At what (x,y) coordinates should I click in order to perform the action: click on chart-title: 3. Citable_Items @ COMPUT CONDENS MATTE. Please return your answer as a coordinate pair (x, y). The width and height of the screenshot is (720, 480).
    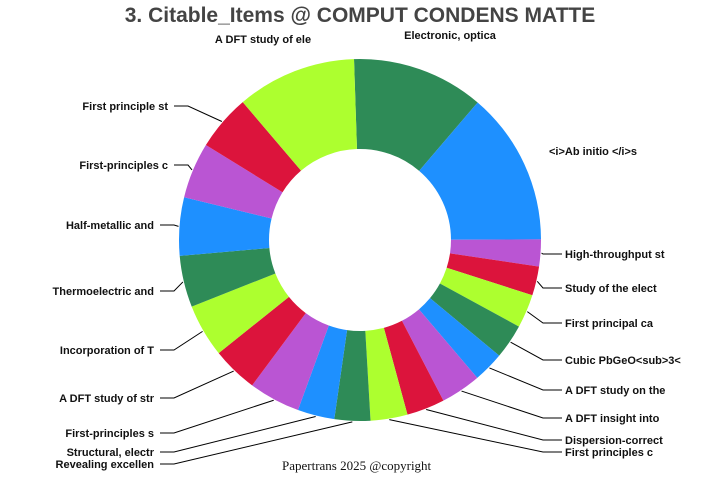
    Looking at the image, I should click on (360, 15).